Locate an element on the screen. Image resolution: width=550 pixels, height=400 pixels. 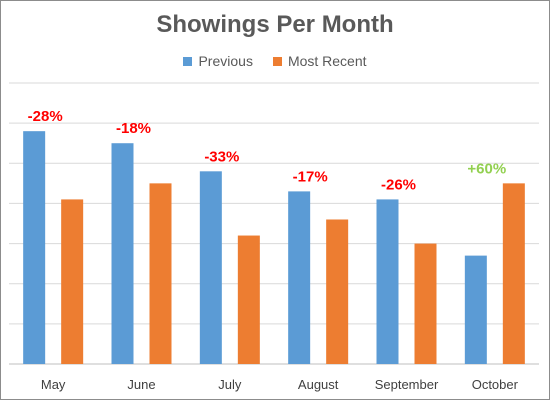
x-tick-label-june: June is located at coordinates (141, 384).